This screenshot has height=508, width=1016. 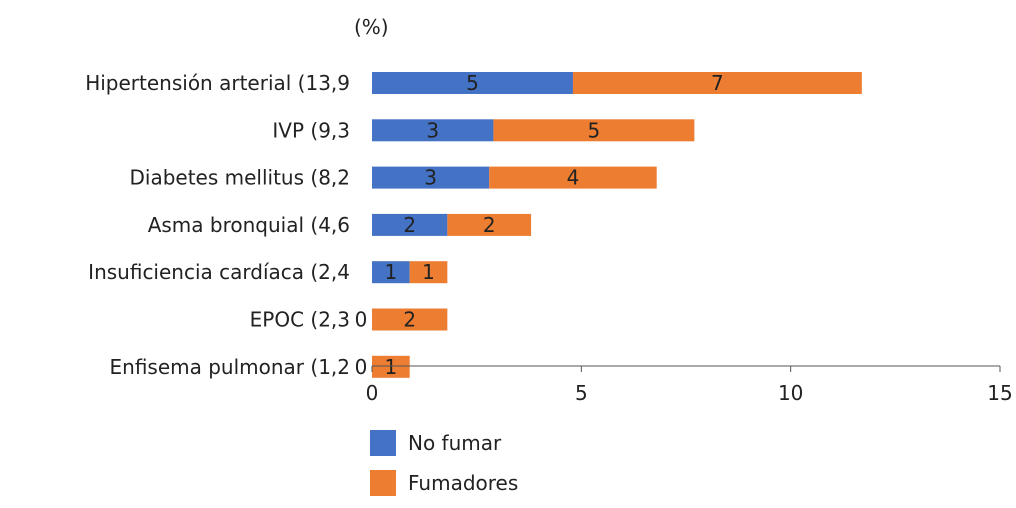 What do you see at coordinates (230, 367) in the screenshot?
I see `category-label: Enfisema pulmonar (1,2` at bounding box center [230, 367].